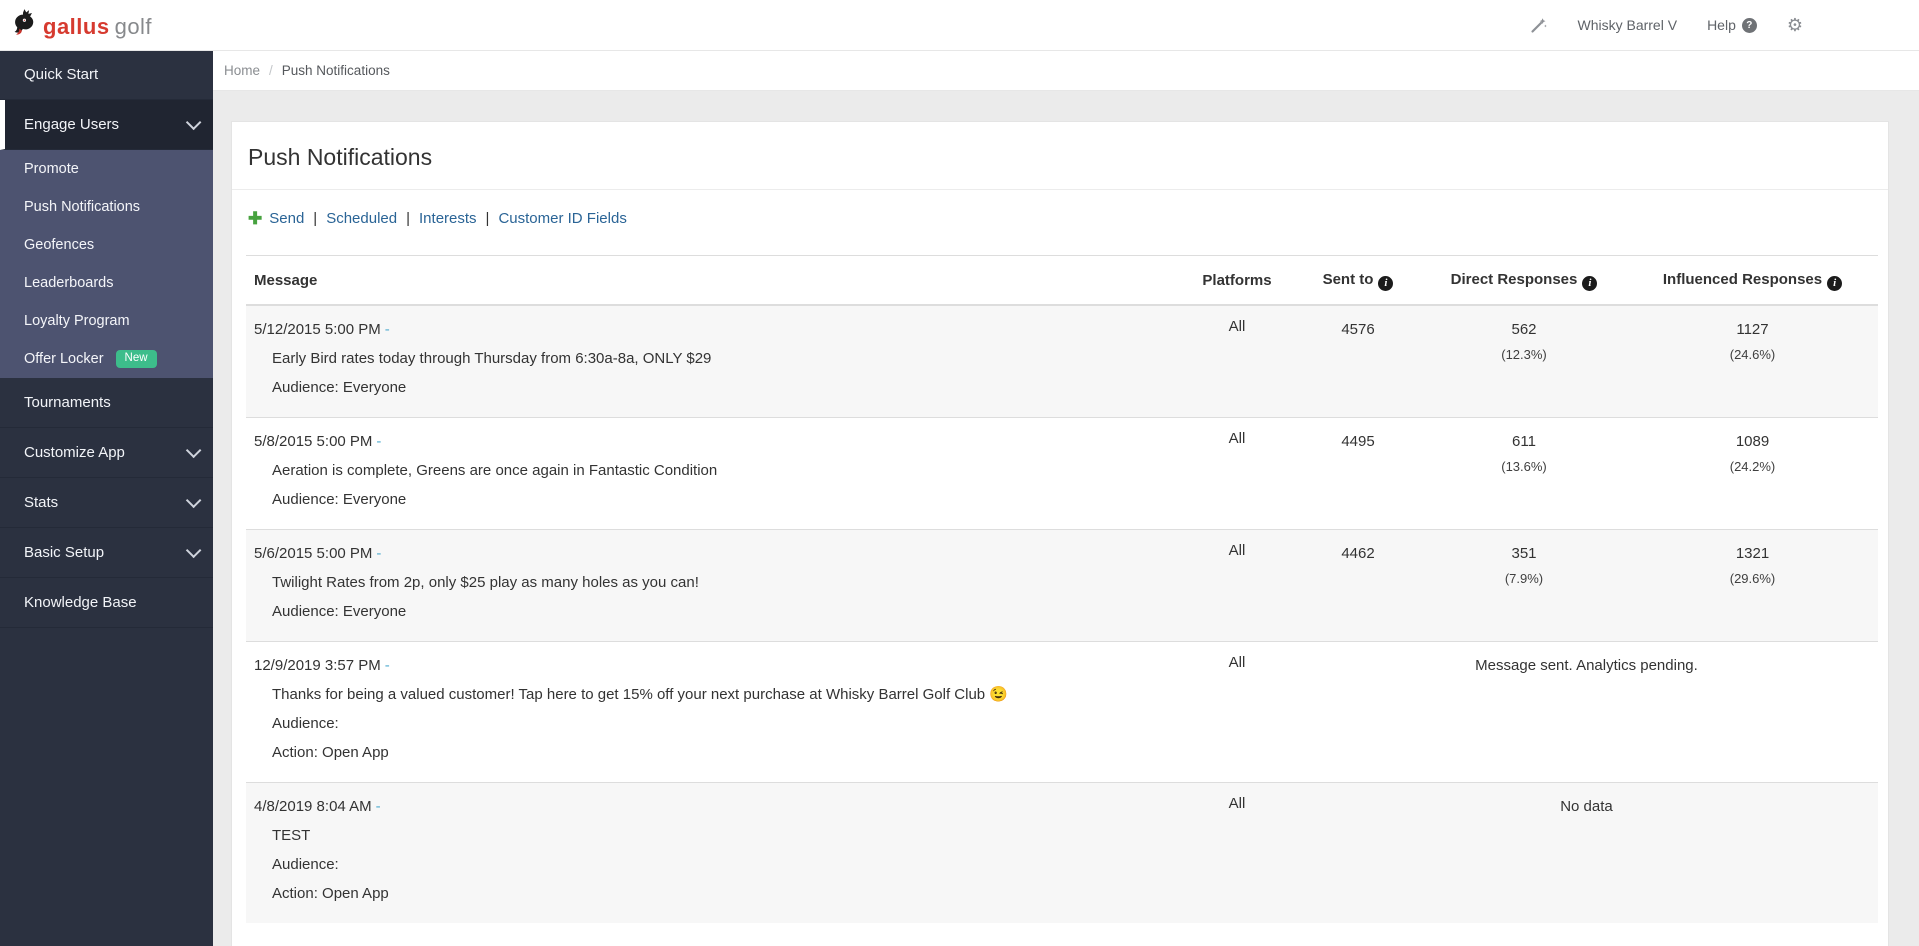  What do you see at coordinates (1066, 70) in the screenshot?
I see `breadcrumb: Home / Push Notifications` at bounding box center [1066, 70].